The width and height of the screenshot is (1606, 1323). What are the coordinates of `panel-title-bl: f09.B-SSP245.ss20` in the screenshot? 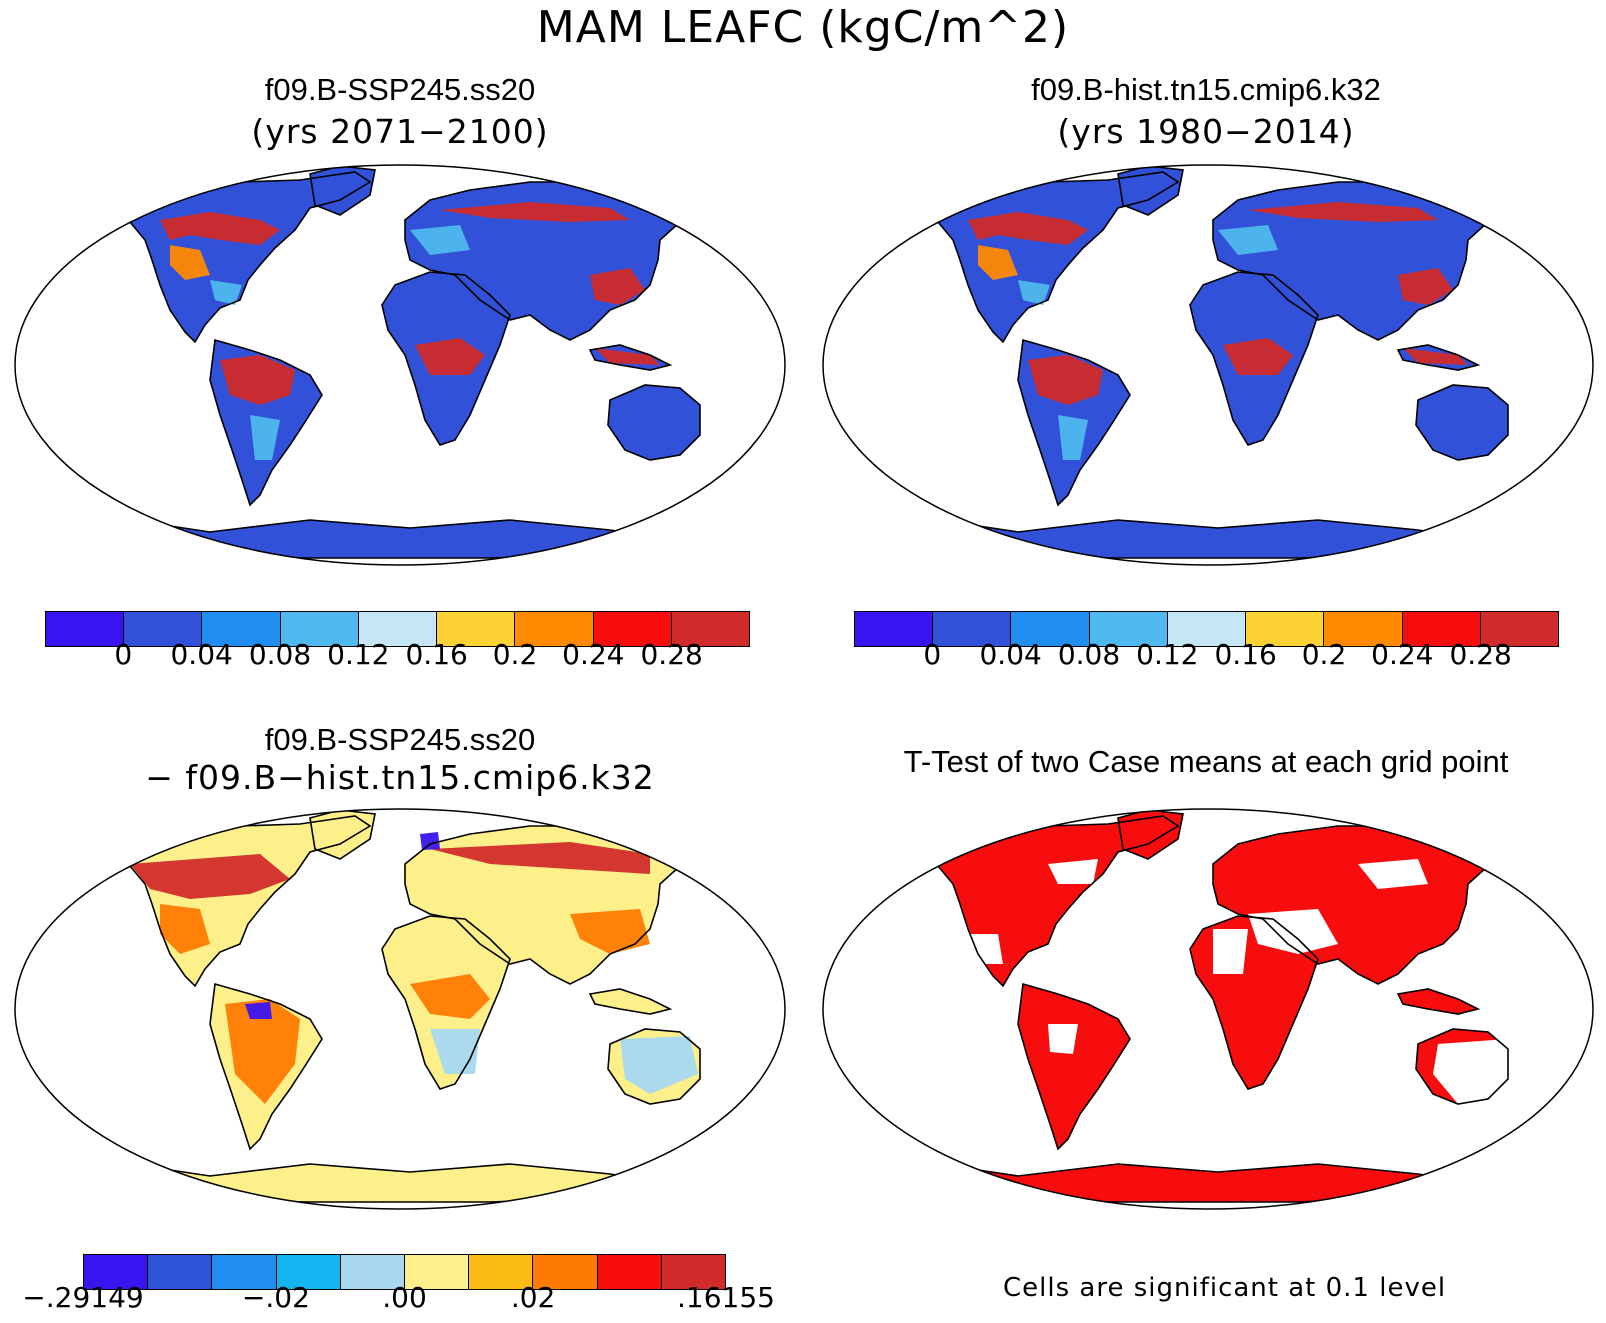 It's located at (400, 739).